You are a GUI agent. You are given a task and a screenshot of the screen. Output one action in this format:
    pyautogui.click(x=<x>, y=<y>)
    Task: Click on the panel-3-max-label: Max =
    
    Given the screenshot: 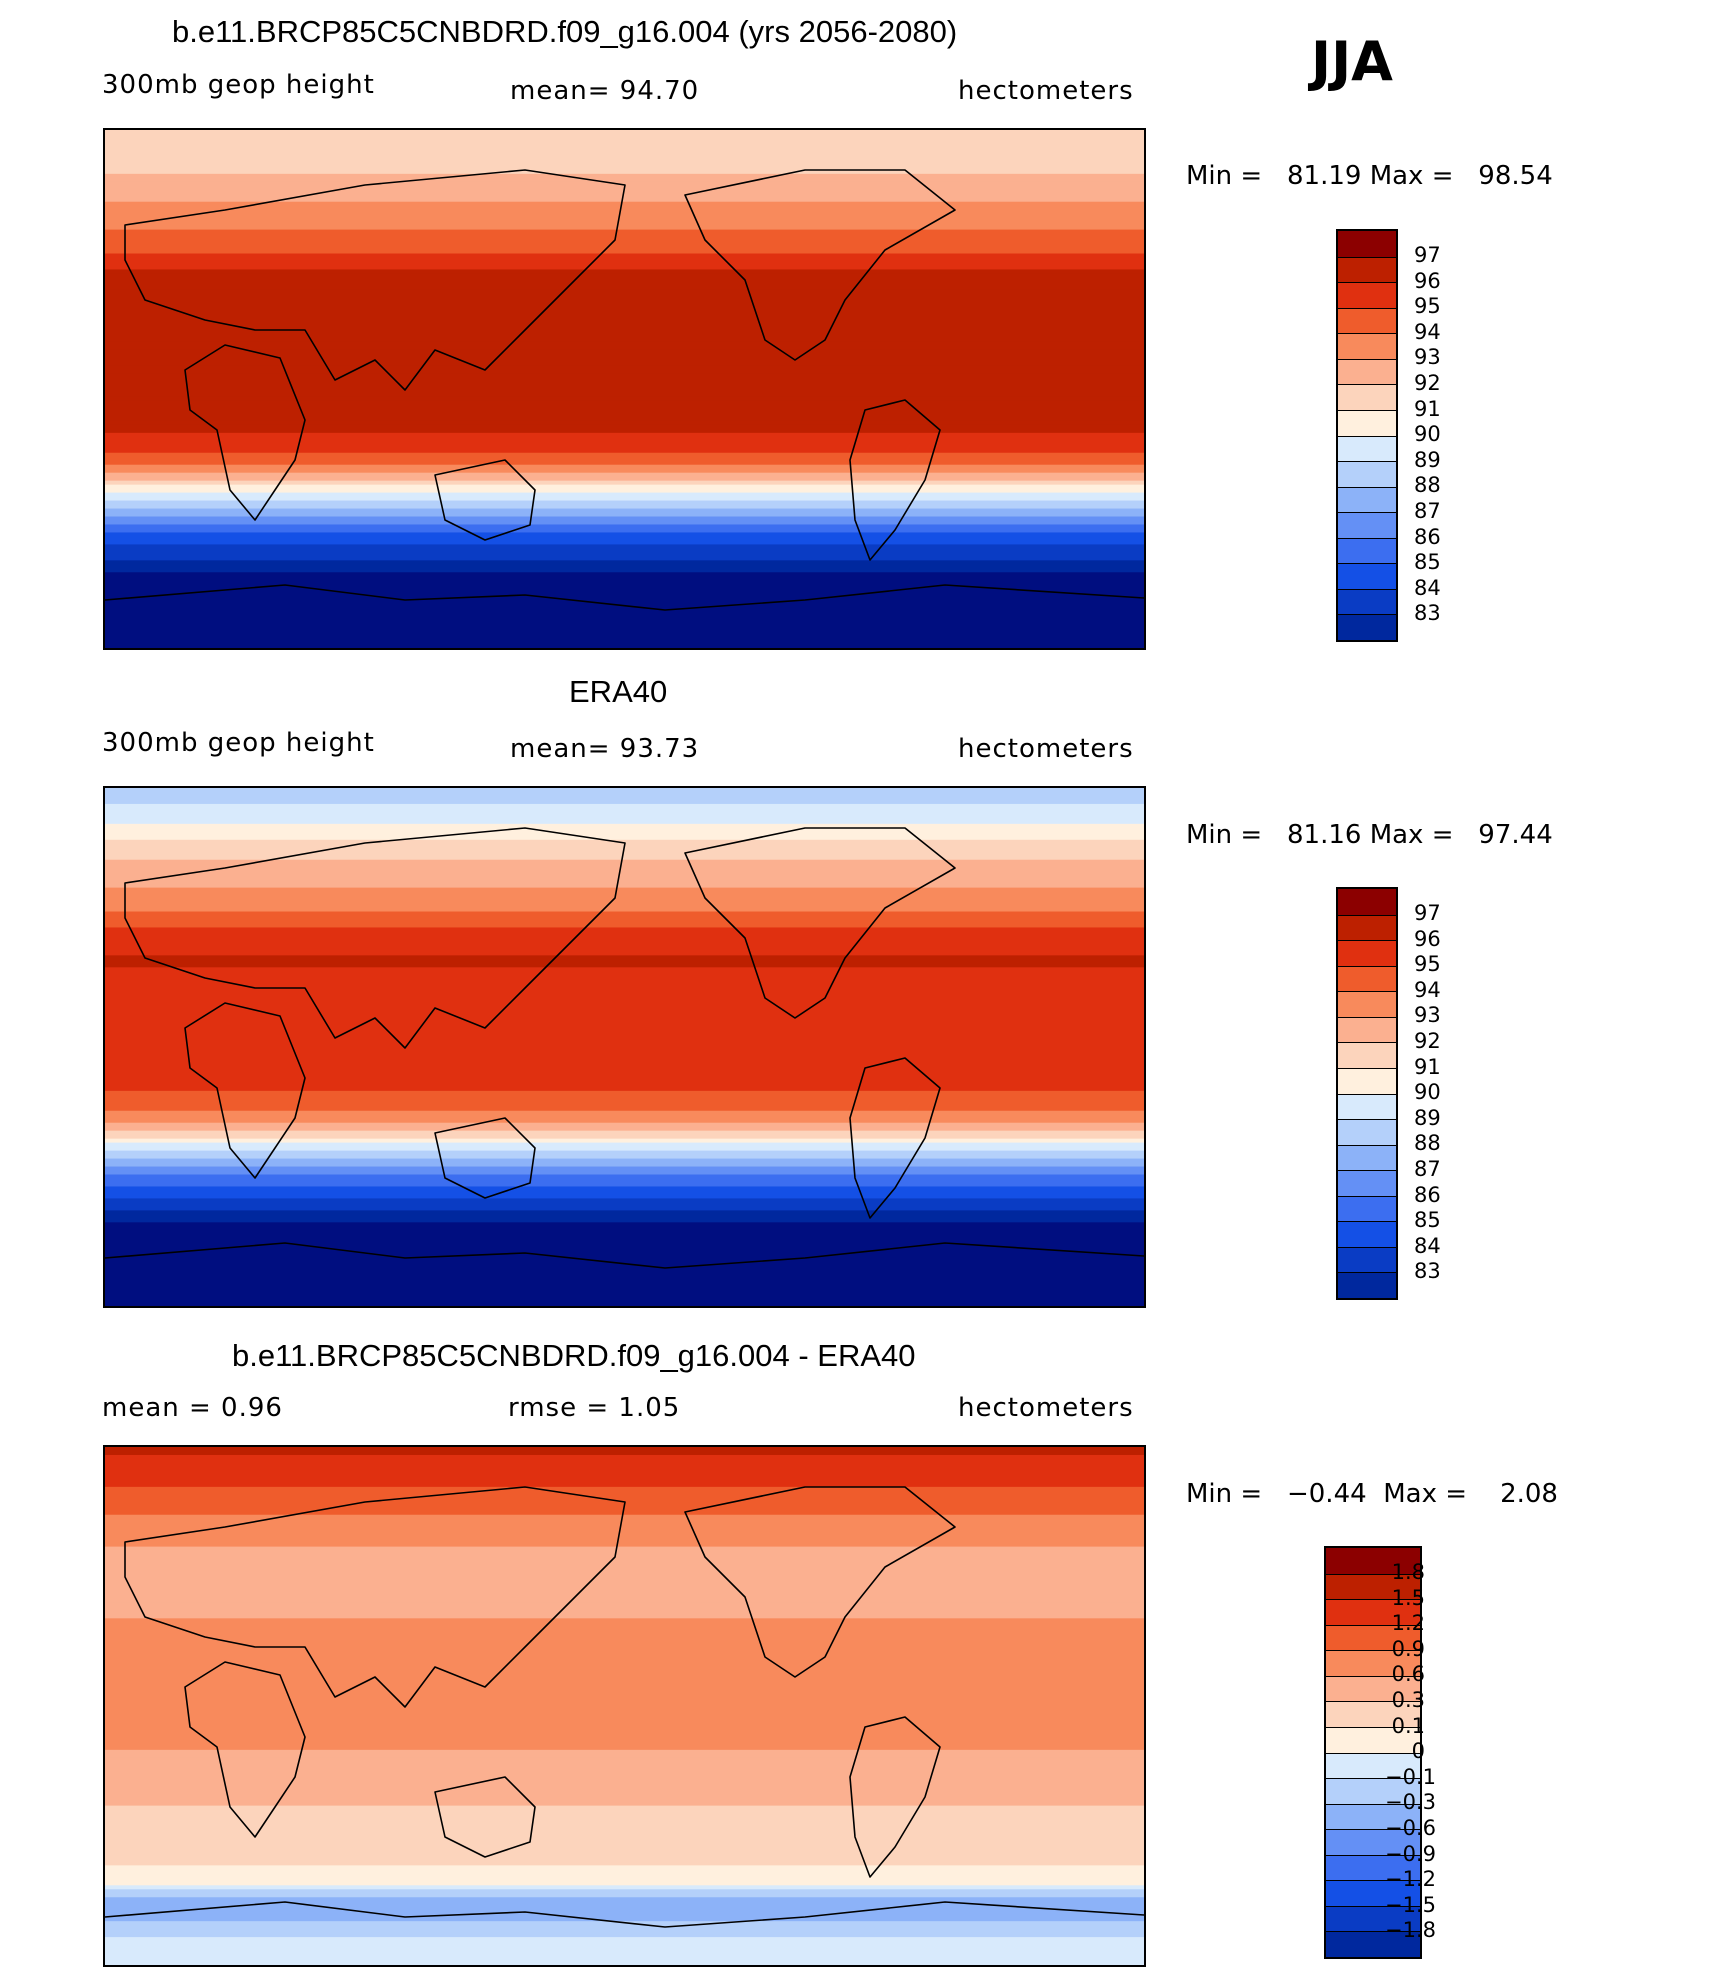 What is the action you would take?
    pyautogui.click(x=1425, y=1494)
    